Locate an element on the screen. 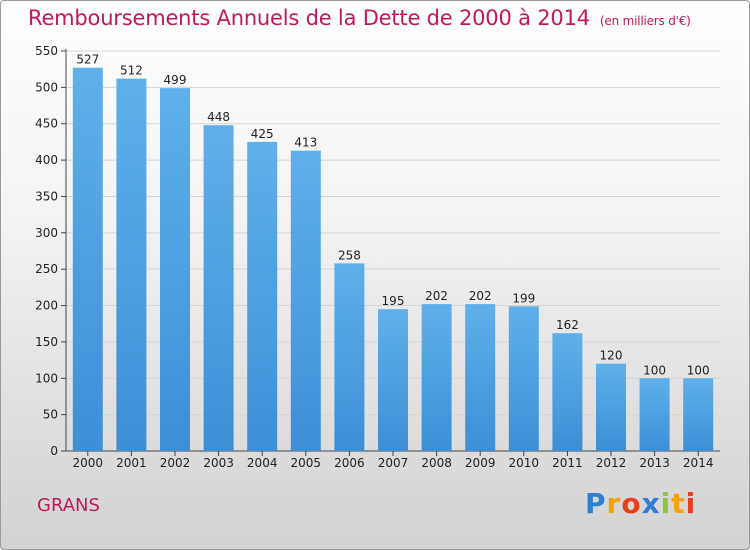  chart-subtitle: (en milliers d'€) is located at coordinates (645, 21).